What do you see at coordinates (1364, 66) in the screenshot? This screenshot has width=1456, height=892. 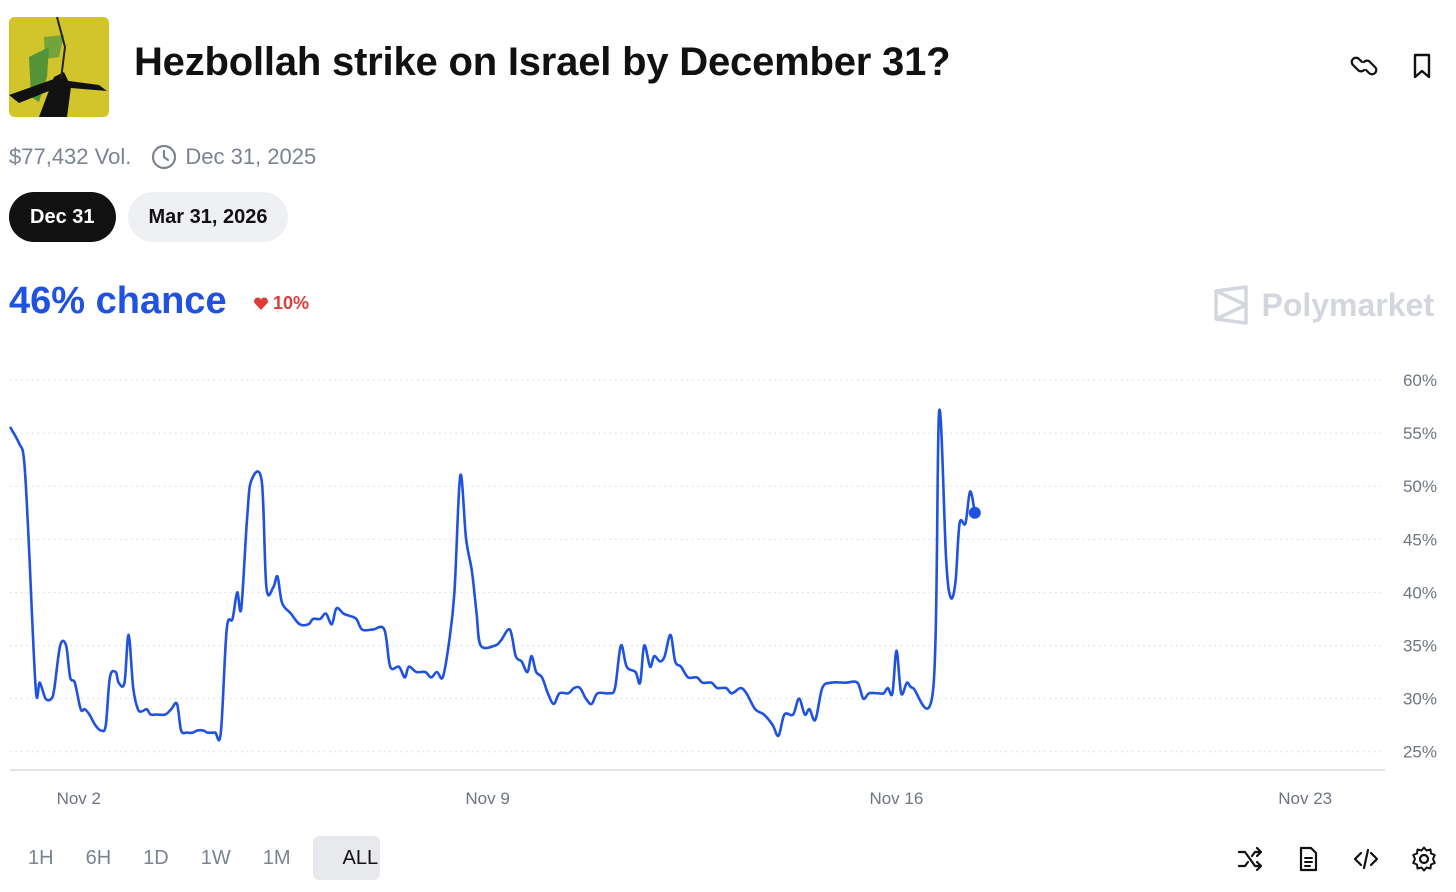 I see `link-icon` at bounding box center [1364, 66].